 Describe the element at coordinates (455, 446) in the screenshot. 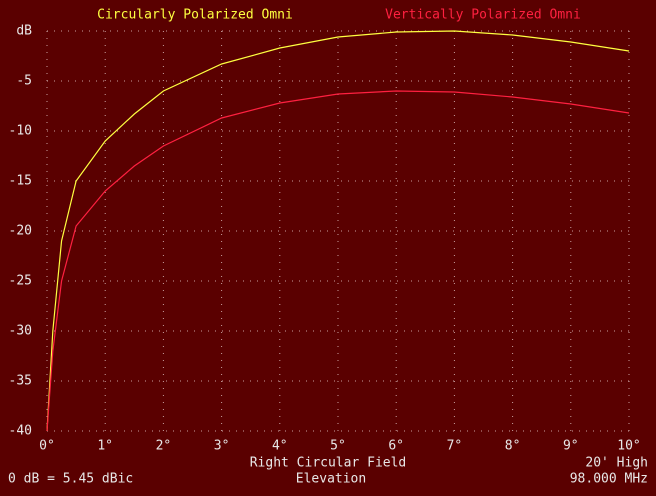

I see `x-tick-label: 7°` at that location.